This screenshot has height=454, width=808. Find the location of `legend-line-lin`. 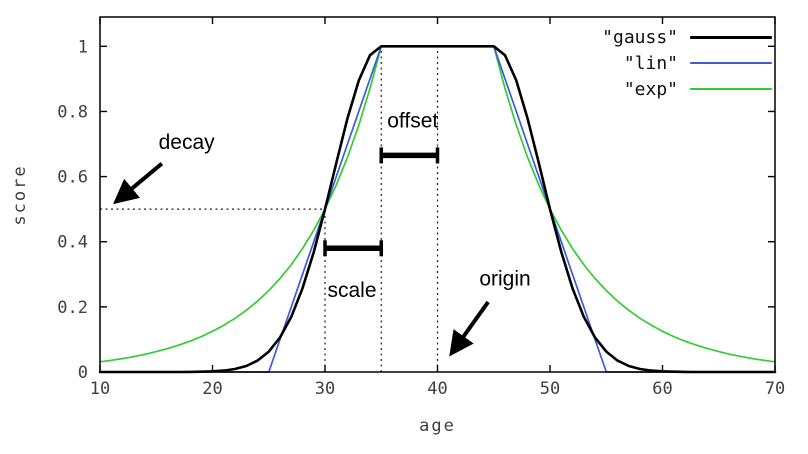

legend-line-lin is located at coordinates (731, 63).